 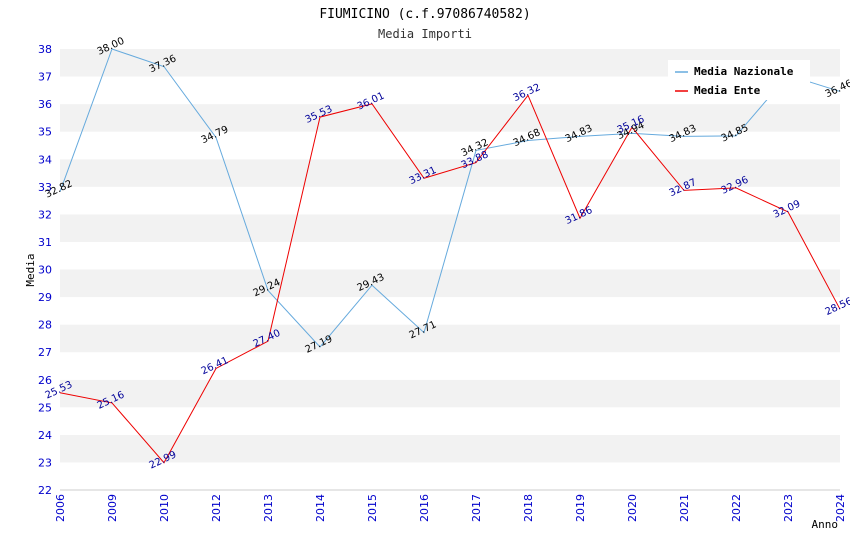 I want to click on y-tick-label: 29, so click(x=45, y=297).